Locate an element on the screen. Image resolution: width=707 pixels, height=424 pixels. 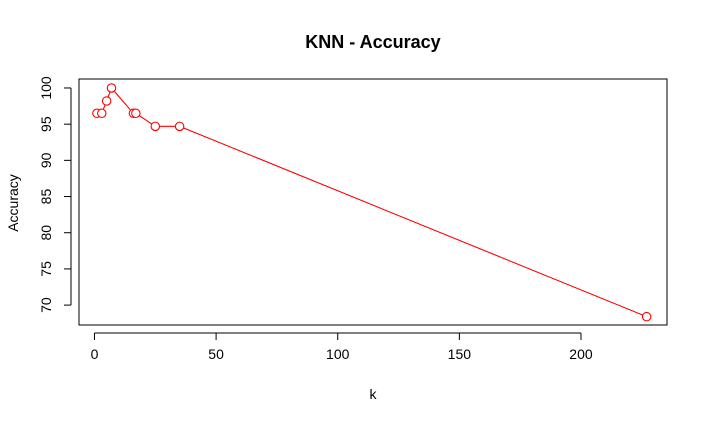
x-axis: 0 50 100 150 200 is located at coordinates (342, 347).